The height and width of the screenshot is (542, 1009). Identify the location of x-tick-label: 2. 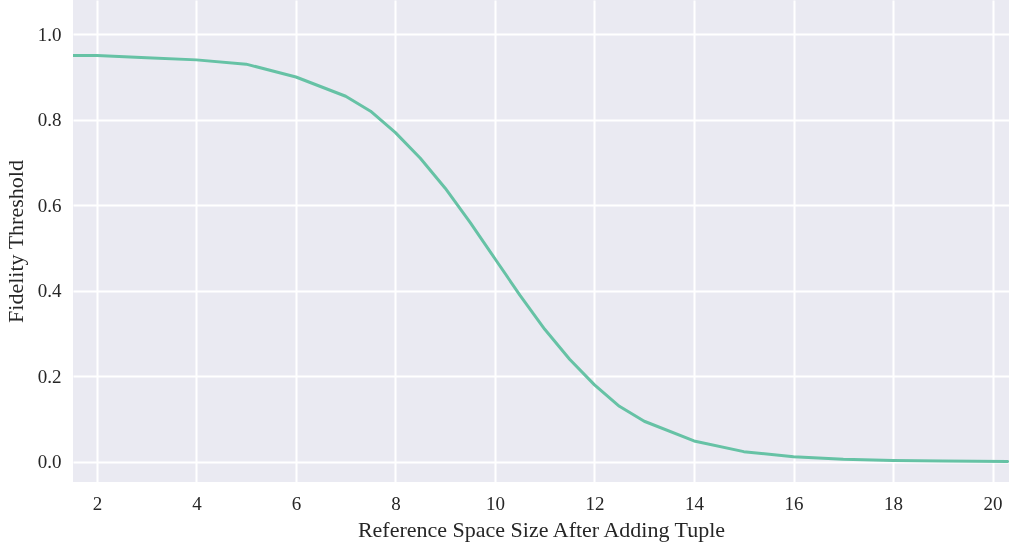
(97, 503).